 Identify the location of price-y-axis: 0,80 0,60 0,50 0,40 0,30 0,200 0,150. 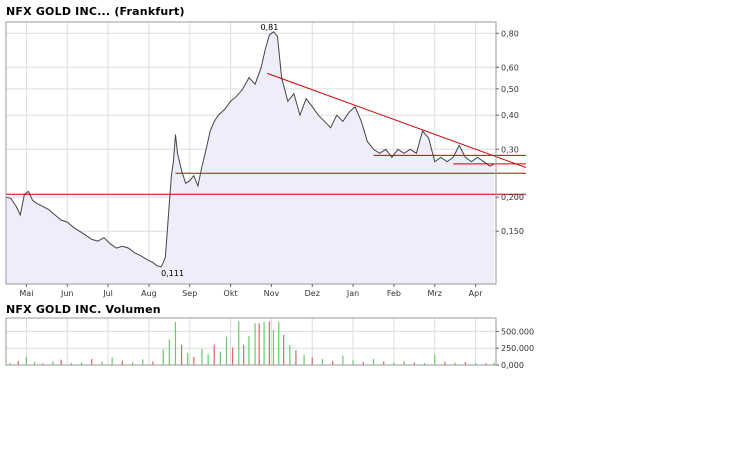
(510, 132).